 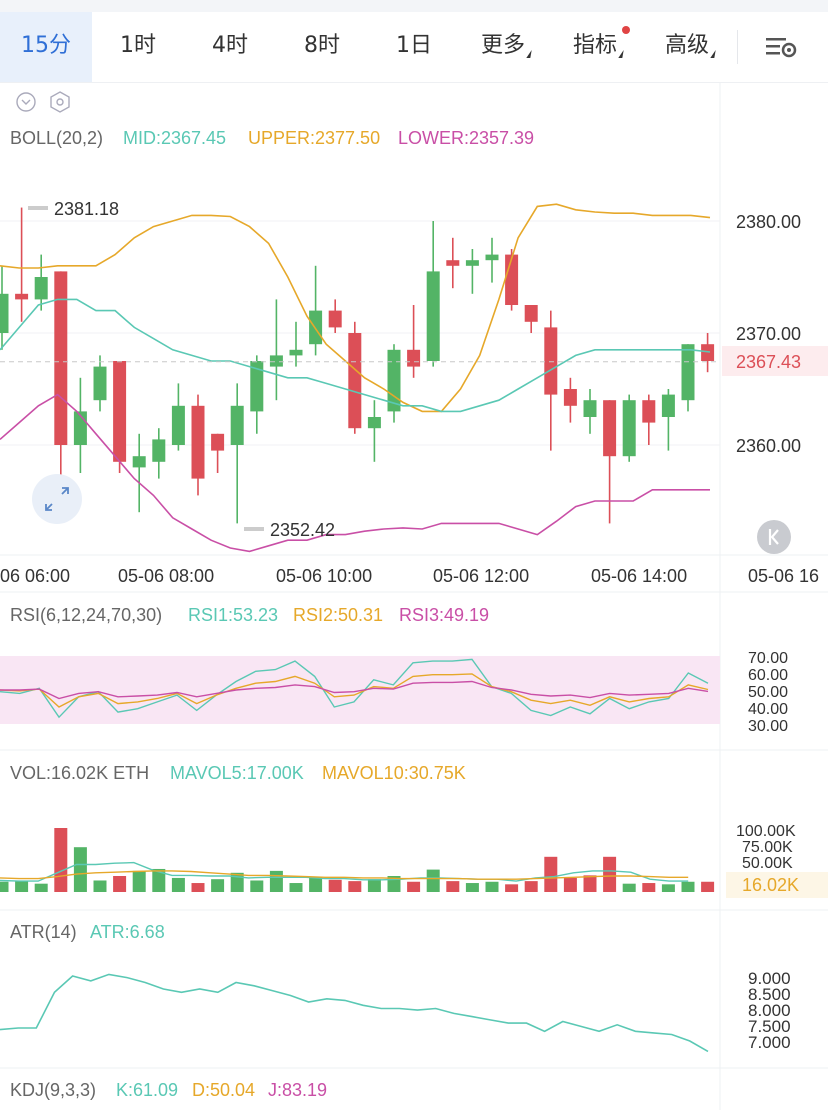 What do you see at coordinates (768, 334) in the screenshot?
I see `y-tick-2370: 2370.00` at bounding box center [768, 334].